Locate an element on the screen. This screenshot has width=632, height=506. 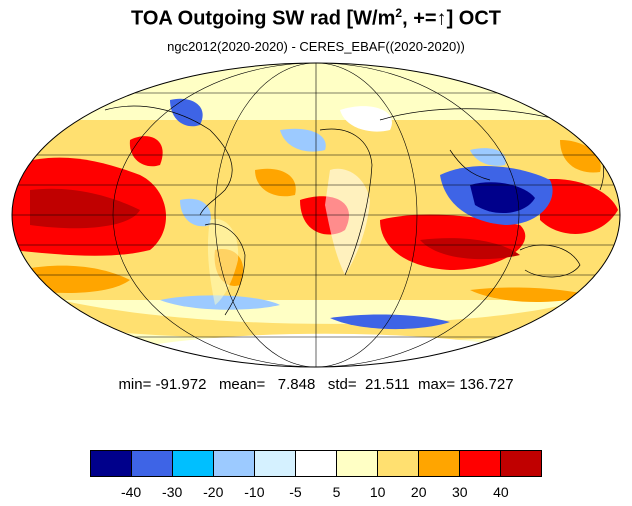
stat-mean-label: mean= is located at coordinates (242, 384).